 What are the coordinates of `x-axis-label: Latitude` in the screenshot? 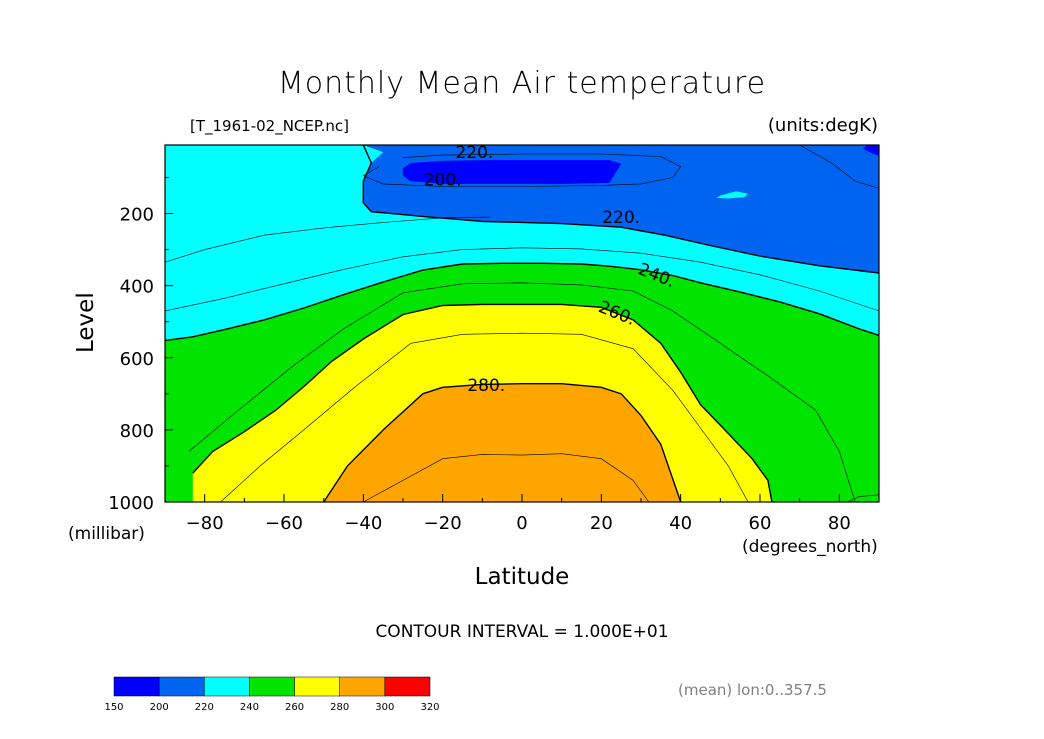 It's located at (522, 577).